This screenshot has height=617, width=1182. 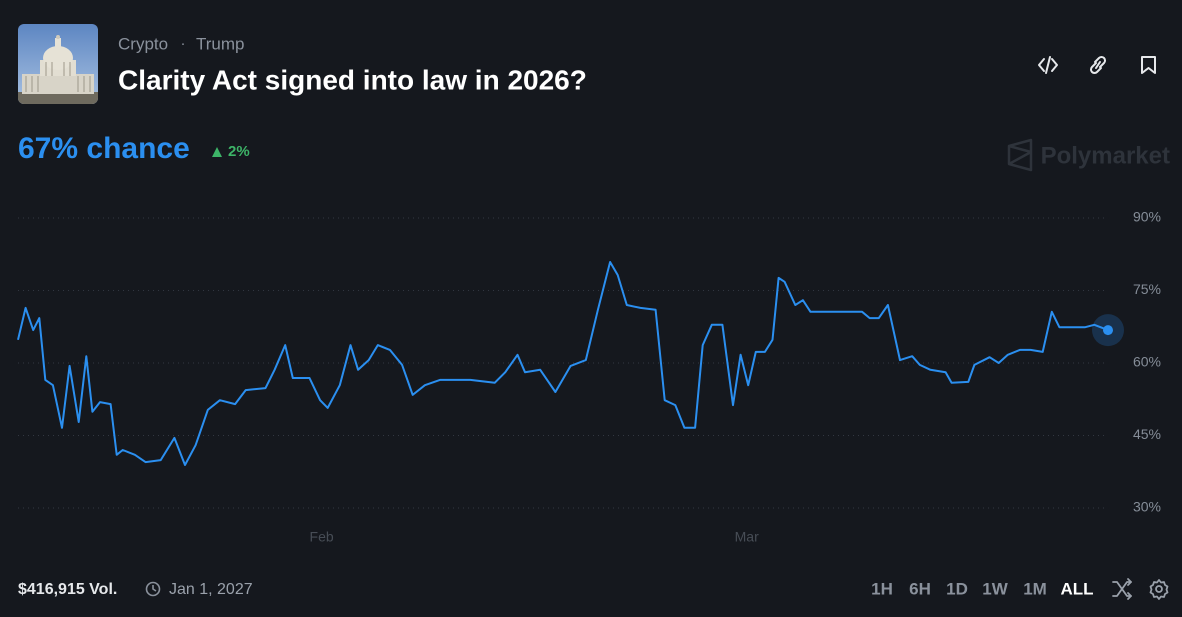 I want to click on chance: 67% chance, so click(x=104, y=148).